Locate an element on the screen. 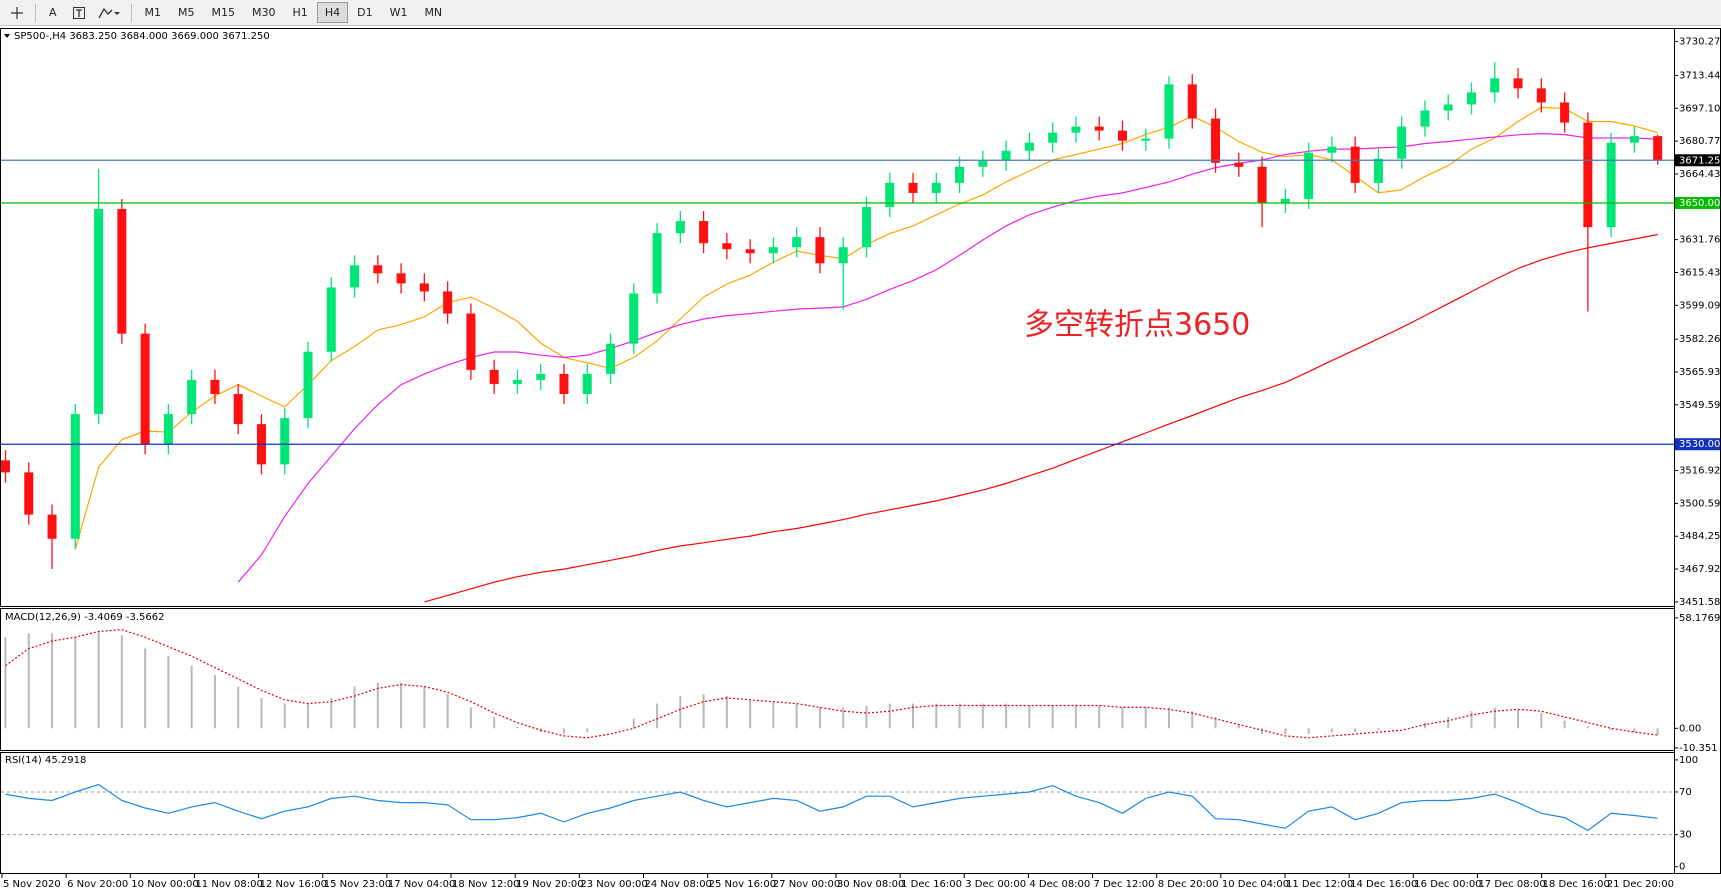 The height and width of the screenshot is (894, 1721). tool-button: A is located at coordinates (53, 12).